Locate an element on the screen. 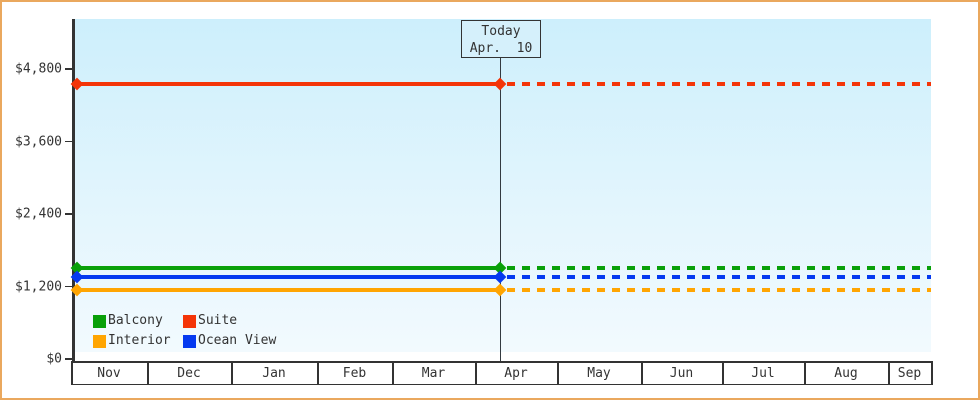 The height and width of the screenshot is (400, 980). x-axis-month-label: Aug is located at coordinates (846, 373).